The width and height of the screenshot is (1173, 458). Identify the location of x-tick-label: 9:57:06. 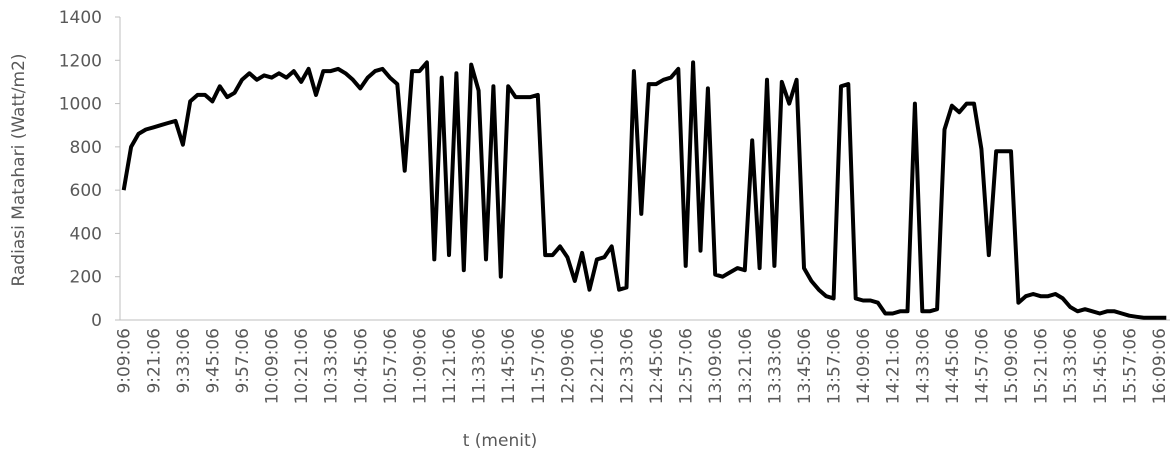
(243, 361).